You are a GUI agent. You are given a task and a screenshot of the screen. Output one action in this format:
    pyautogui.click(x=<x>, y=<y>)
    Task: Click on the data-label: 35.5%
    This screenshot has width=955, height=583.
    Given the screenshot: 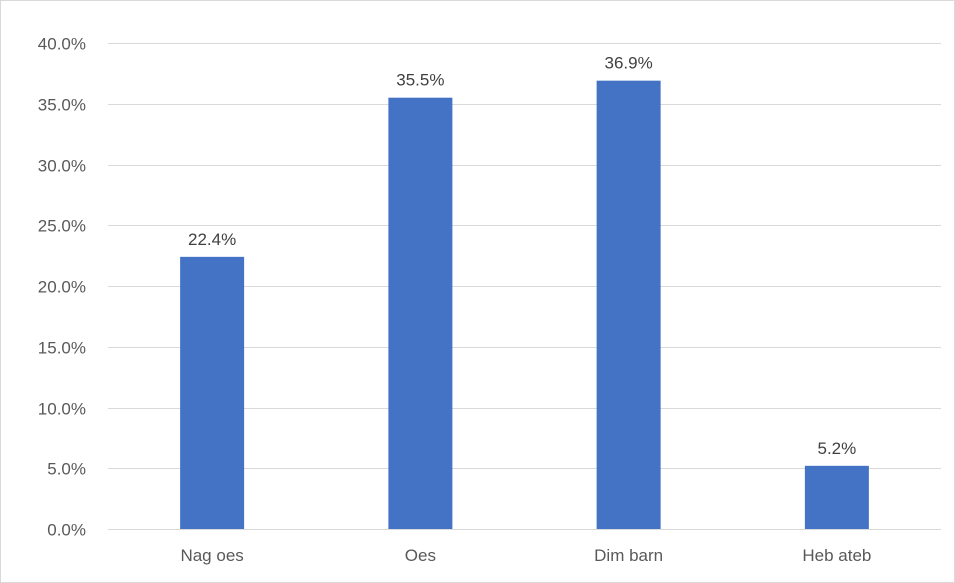 What is the action you would take?
    pyautogui.click(x=420, y=80)
    